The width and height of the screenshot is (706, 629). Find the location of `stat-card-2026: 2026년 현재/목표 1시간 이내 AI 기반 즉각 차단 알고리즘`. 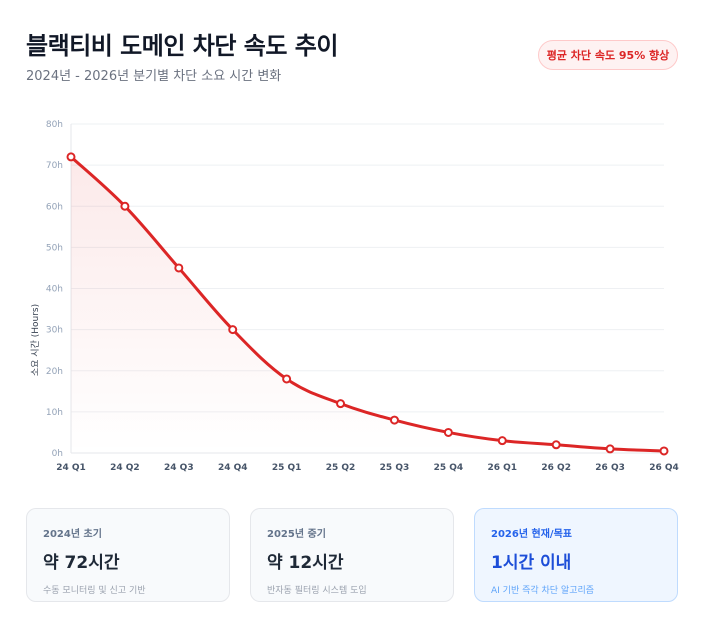

stat-card-2026: 2026년 현재/목표 1시간 이내 AI 기반 즉각 차단 알고리즘 is located at coordinates (576, 555).